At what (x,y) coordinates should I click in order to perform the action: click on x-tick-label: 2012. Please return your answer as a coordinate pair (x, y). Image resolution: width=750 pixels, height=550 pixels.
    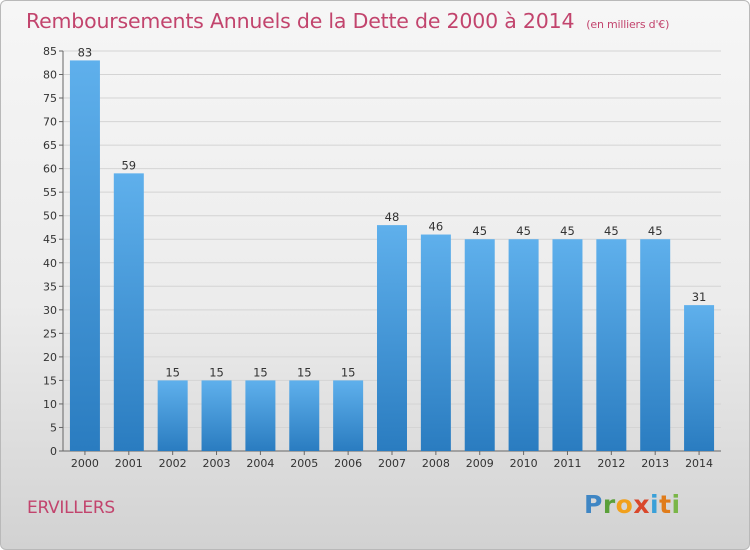
    Looking at the image, I should click on (611, 463).